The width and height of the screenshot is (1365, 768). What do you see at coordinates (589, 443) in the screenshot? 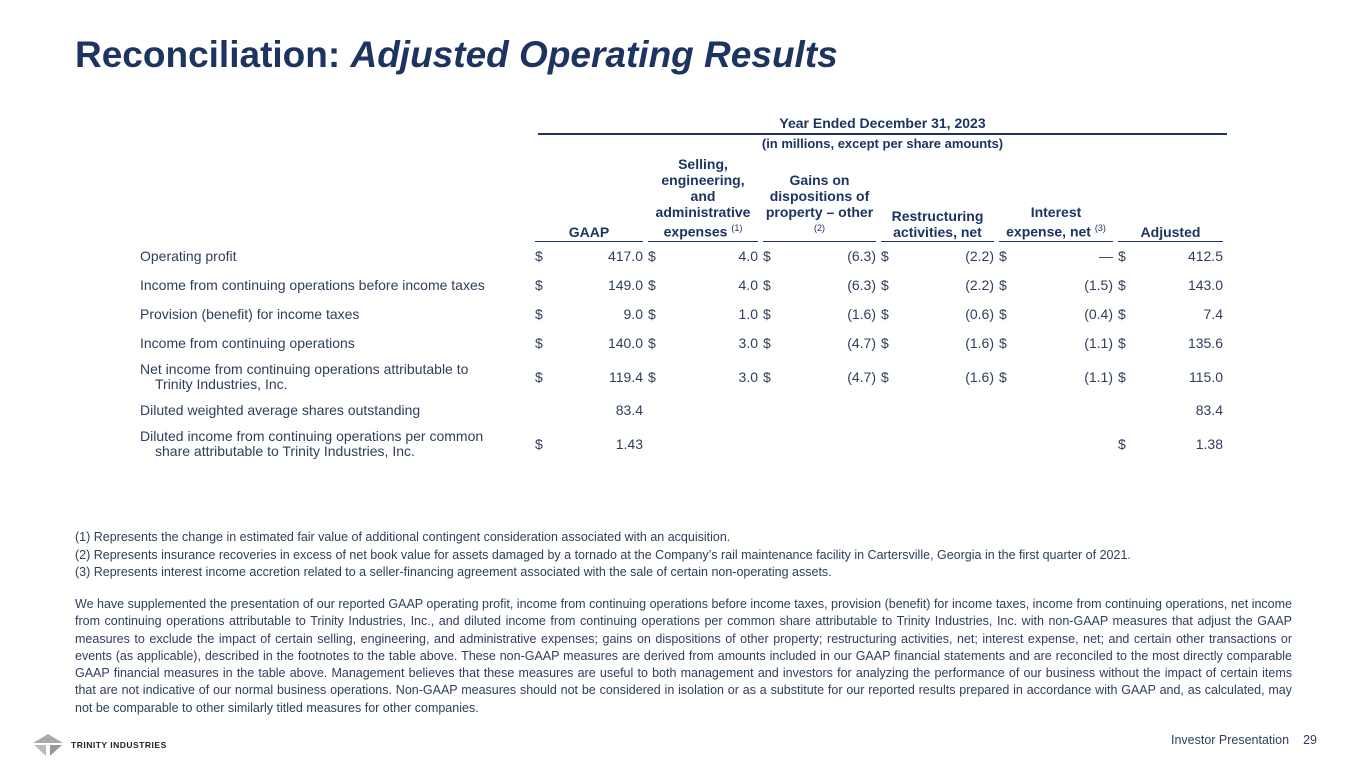
I see `value-cell: $1.43` at bounding box center [589, 443].